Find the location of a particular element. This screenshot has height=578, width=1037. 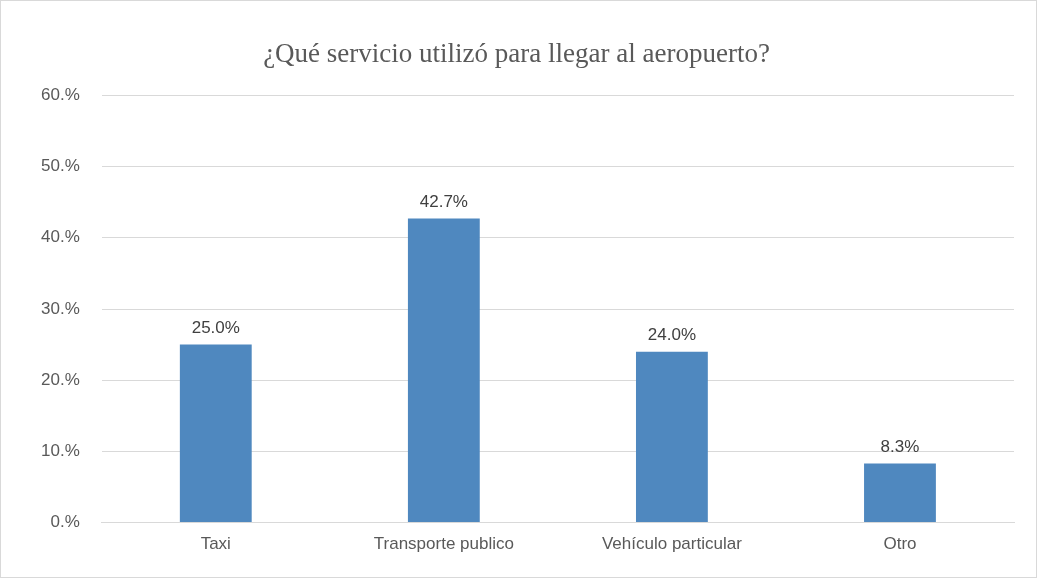

y-tick-label: 10.% is located at coordinates (60, 451).